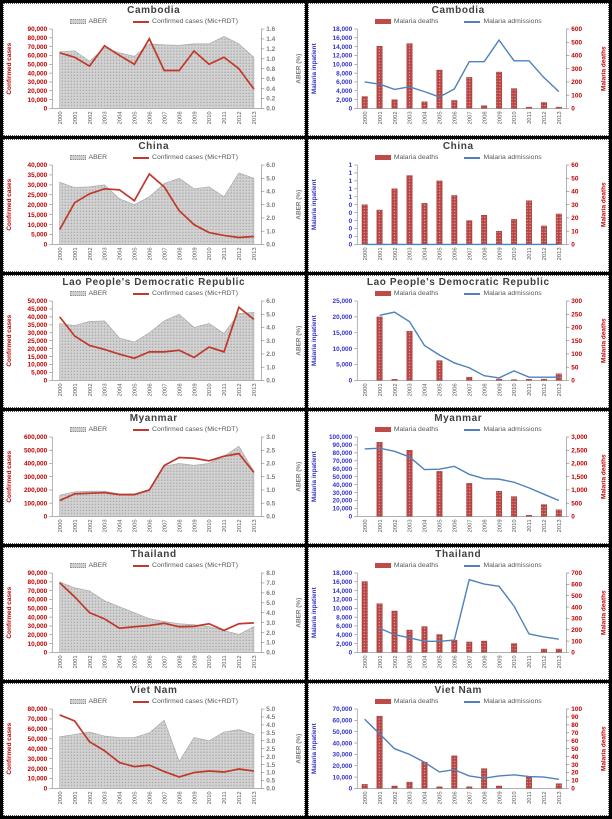 This screenshot has height=819, width=612. What do you see at coordinates (380, 389) in the screenshot?
I see `x-axis-tick-label: 2001` at bounding box center [380, 389].